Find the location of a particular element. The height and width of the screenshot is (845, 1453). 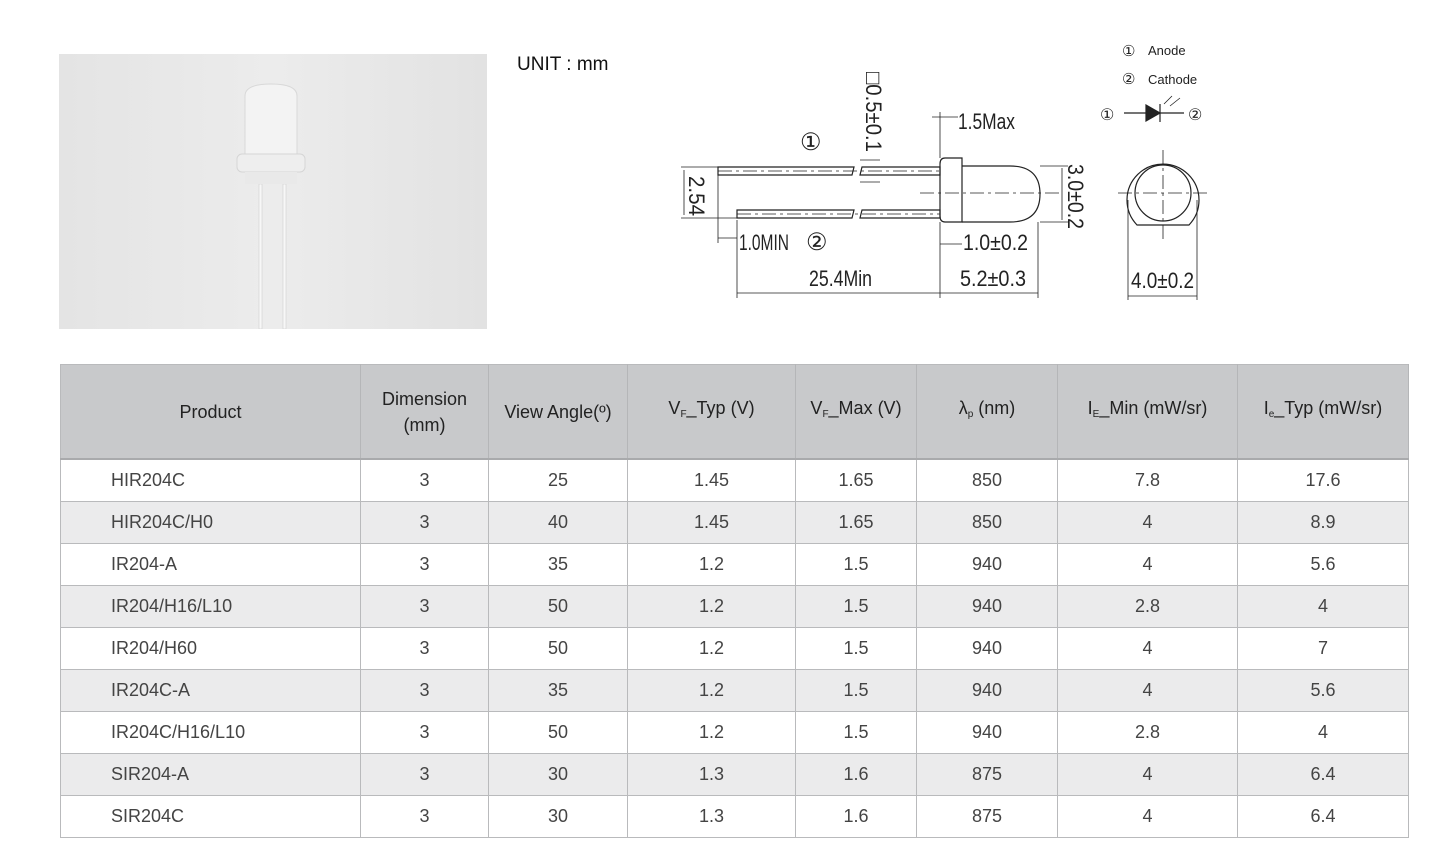

h-main: I is located at coordinates (1090, 408).